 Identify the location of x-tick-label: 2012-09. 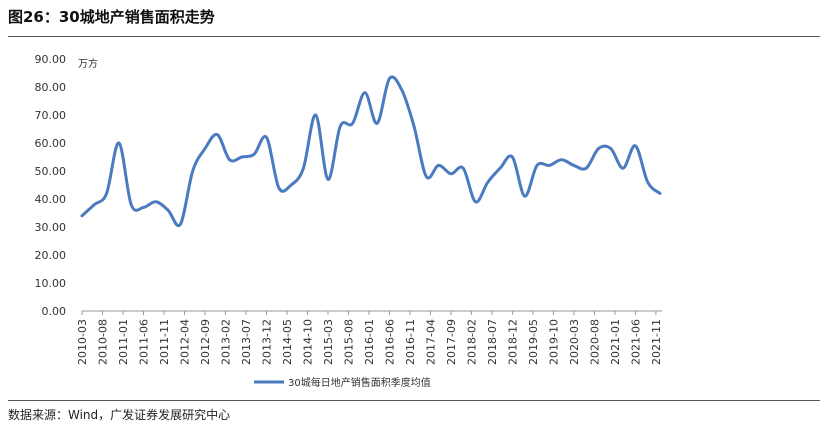
(205, 342).